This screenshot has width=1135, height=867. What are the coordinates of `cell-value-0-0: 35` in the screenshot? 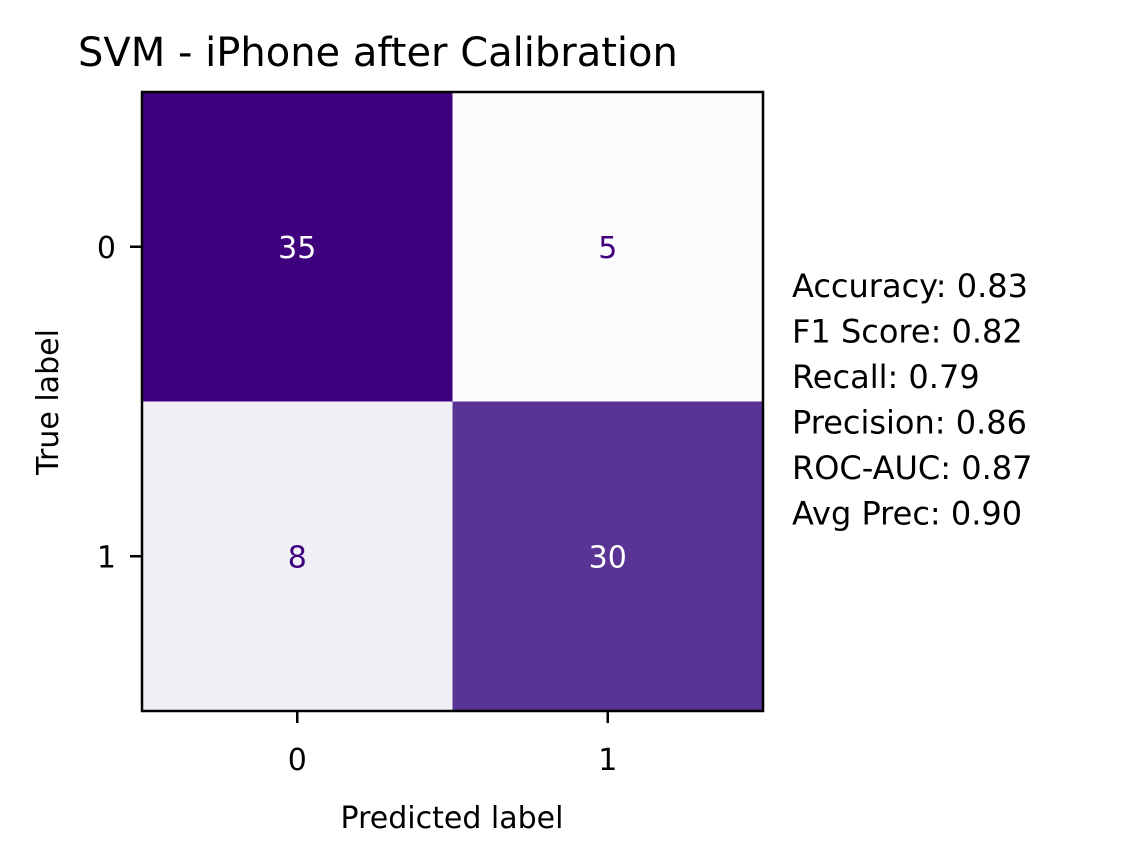 It's located at (297, 248).